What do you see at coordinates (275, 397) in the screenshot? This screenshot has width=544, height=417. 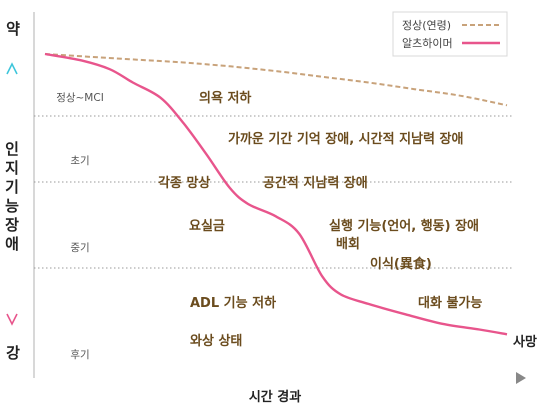 I see `x-axis-label: 시간 경과` at bounding box center [275, 397].